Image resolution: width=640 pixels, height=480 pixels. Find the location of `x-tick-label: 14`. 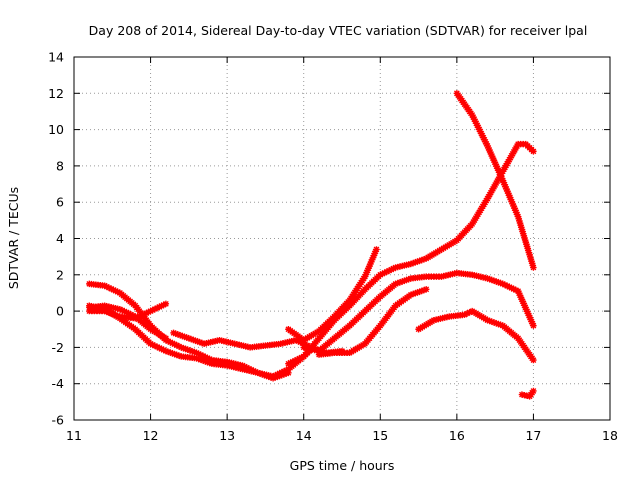

x-tick-label: 14 is located at coordinates (304, 435).